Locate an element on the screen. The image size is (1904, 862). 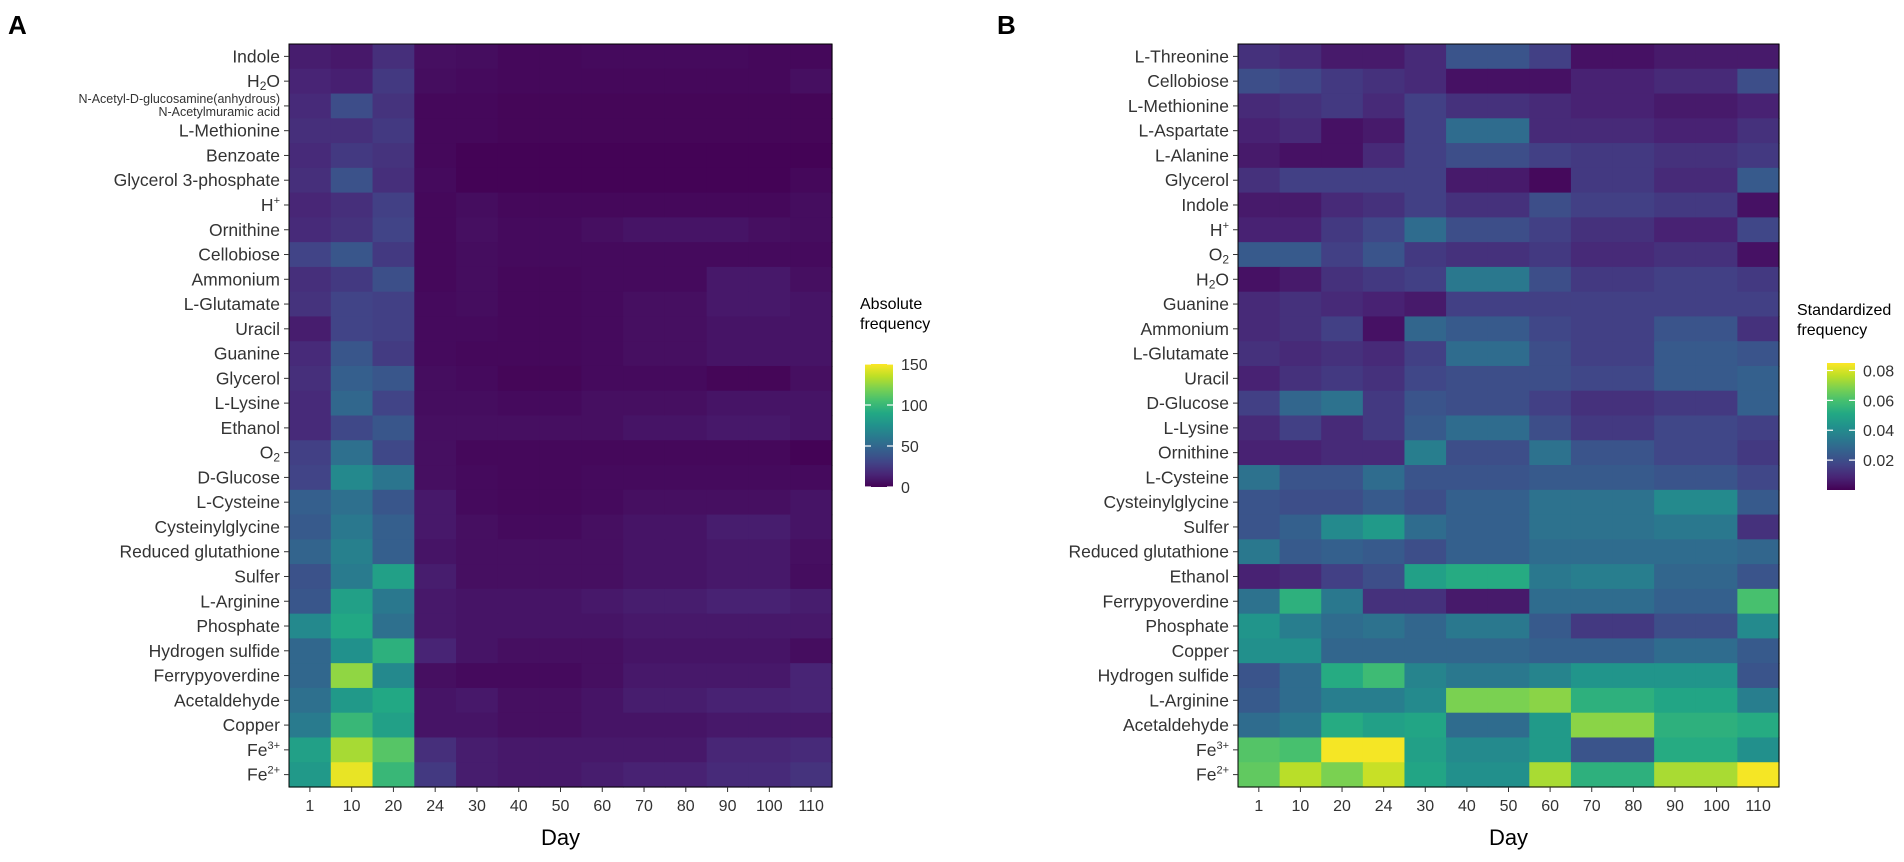
a-x-tick-label-1: 1 is located at coordinates (309, 806).